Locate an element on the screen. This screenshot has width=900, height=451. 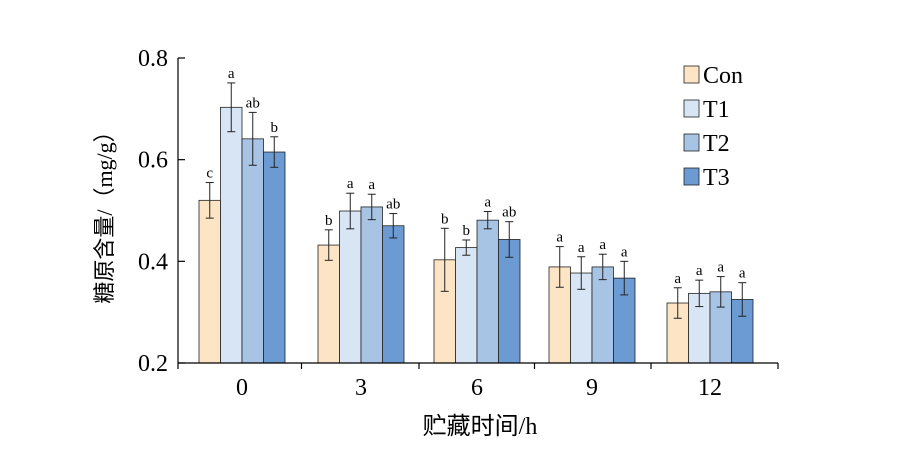
significance-label-T2-0: ab is located at coordinates (253, 103).